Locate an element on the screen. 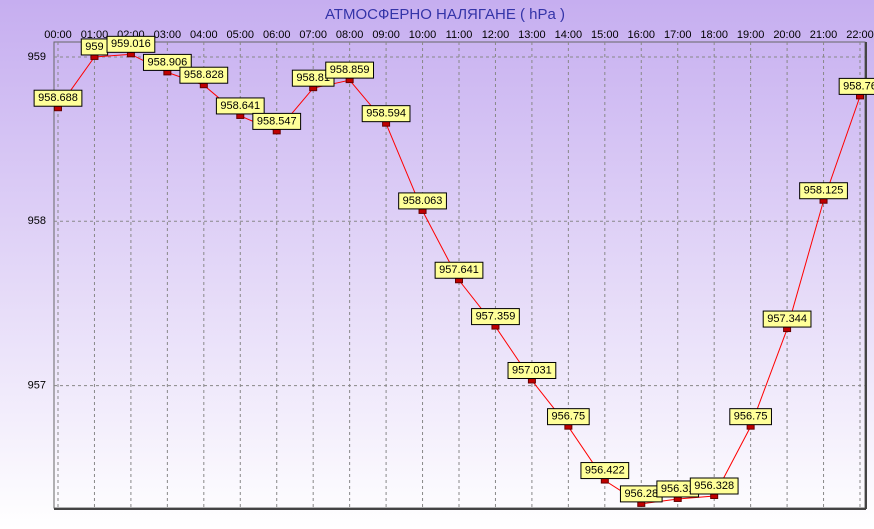 The height and width of the screenshot is (529, 874). x-tick-label: 13:00 is located at coordinates (532, 35).